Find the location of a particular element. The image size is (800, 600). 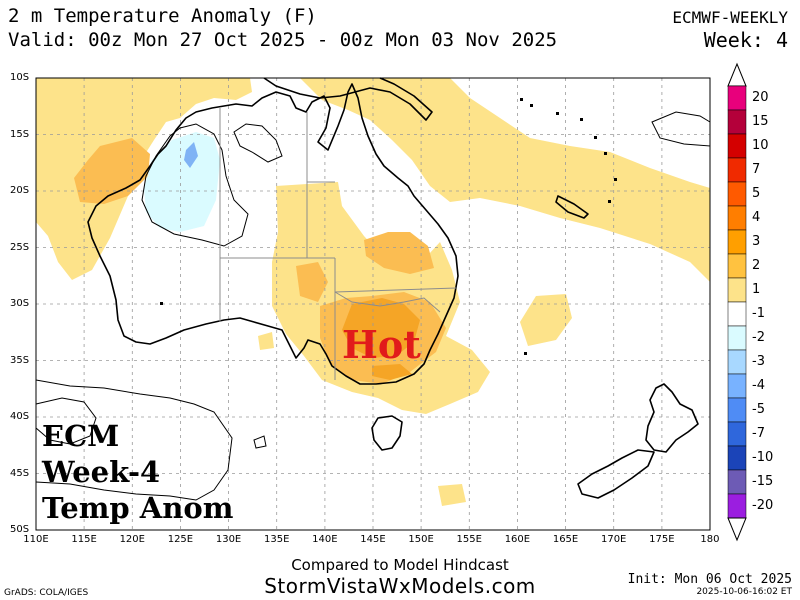

new-guinea-coastline is located at coordinates (348, 99).